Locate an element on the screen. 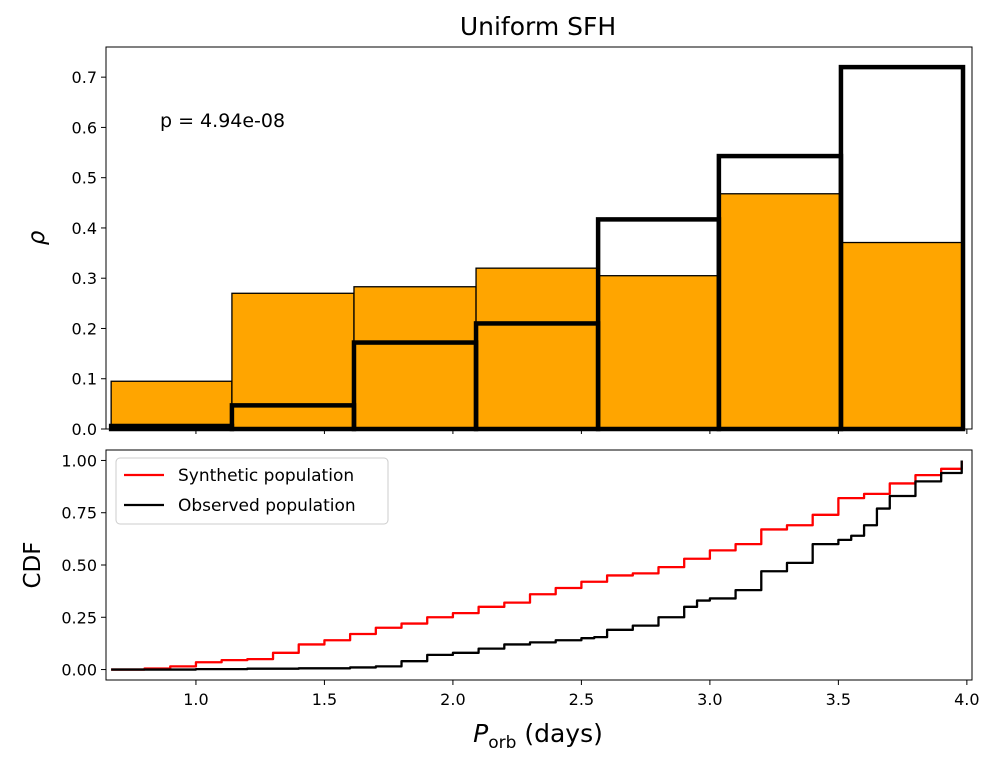 The width and height of the screenshot is (996, 765). cdf-x-tick-label: 1.5 is located at coordinates (324, 699).